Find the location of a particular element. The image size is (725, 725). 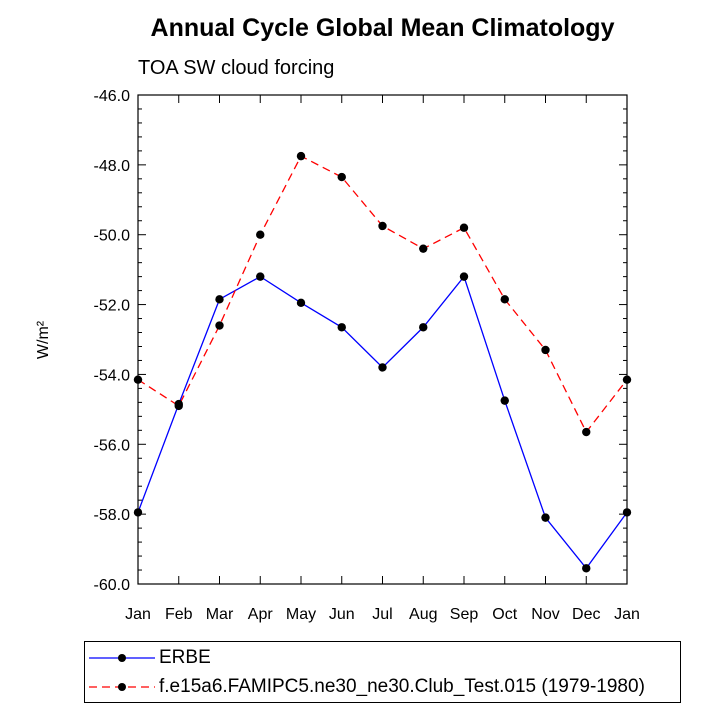

y-tick-label: -60.0 is located at coordinates (112, 585).